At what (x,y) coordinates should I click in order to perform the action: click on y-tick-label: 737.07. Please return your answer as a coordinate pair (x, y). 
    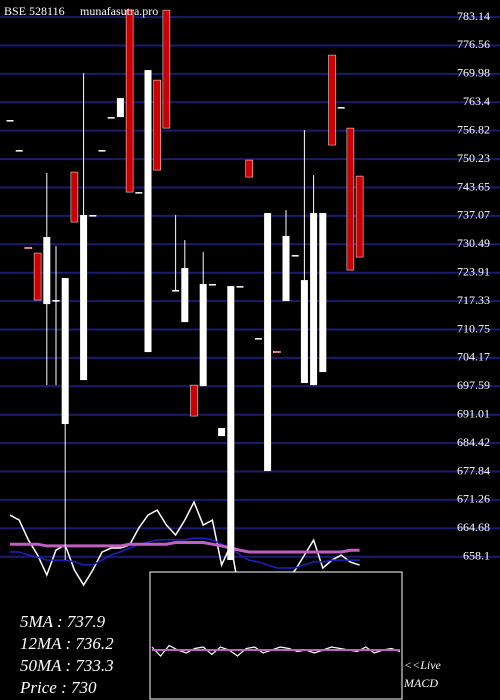
    Looking at the image, I should click on (473, 215).